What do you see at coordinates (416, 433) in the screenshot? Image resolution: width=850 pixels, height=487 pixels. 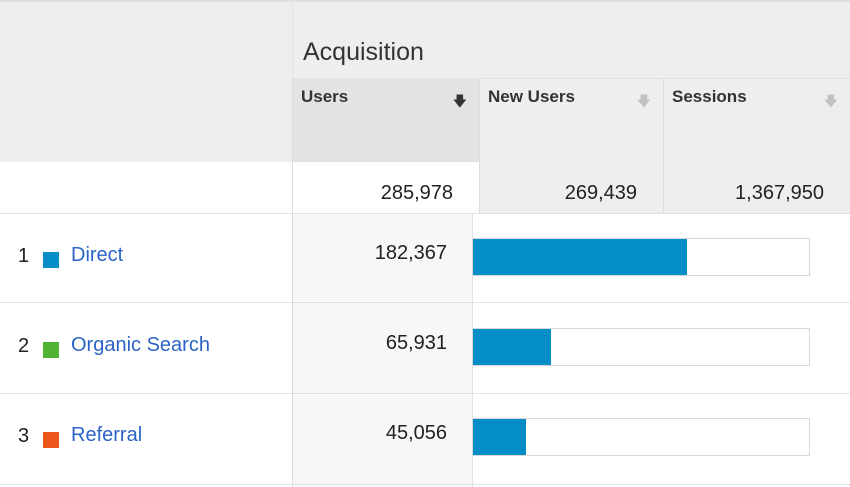 I see `row-users-value: 45,056` at bounding box center [416, 433].